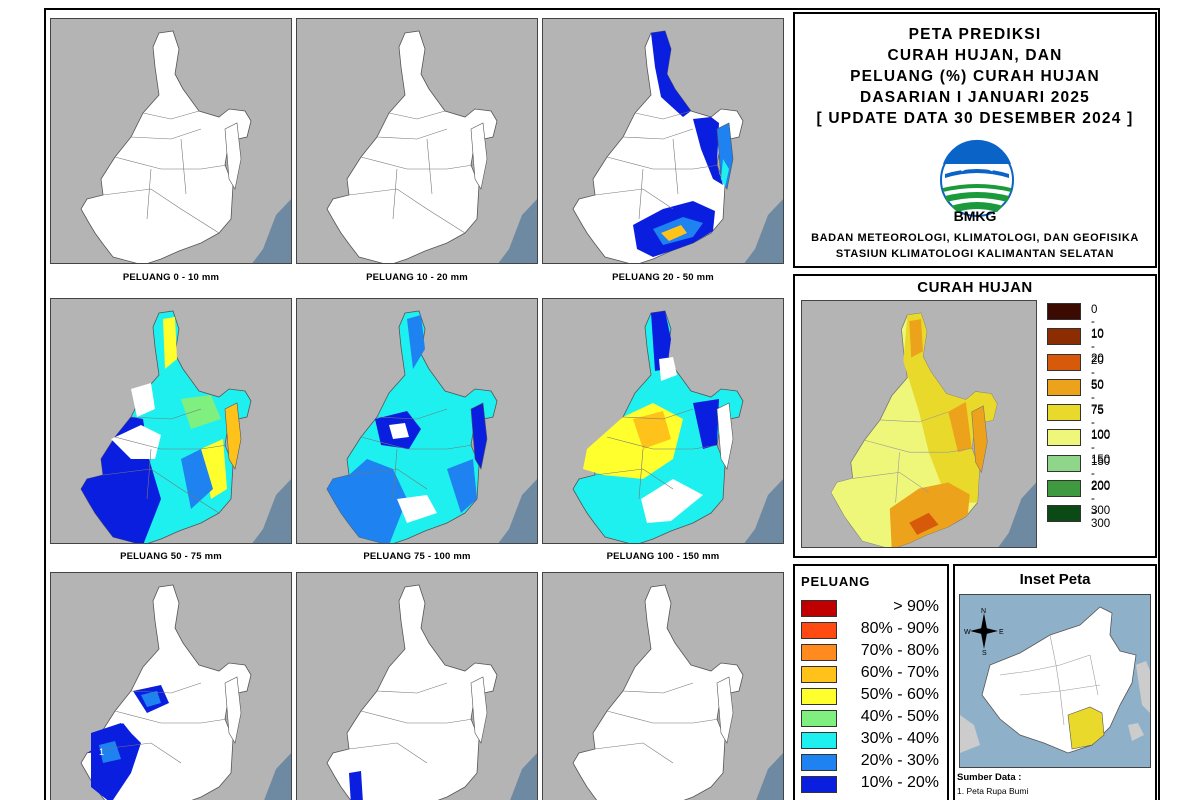  What do you see at coordinates (975, 254) in the screenshot?
I see `agency-line-2: STASIUN KLIMATOLOGI KALIMANTAN SELATAN` at bounding box center [975, 254].